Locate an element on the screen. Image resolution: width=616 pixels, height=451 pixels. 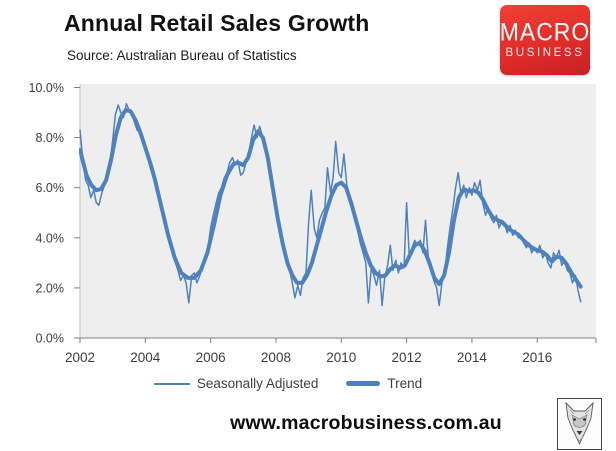
macrobusiness-logo: MACRO BUSINESS is located at coordinates (545, 40).